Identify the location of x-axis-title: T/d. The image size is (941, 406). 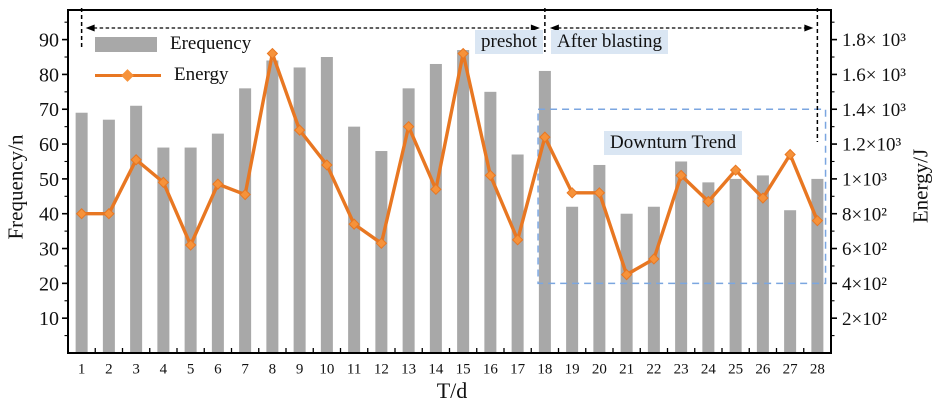
(452, 390).